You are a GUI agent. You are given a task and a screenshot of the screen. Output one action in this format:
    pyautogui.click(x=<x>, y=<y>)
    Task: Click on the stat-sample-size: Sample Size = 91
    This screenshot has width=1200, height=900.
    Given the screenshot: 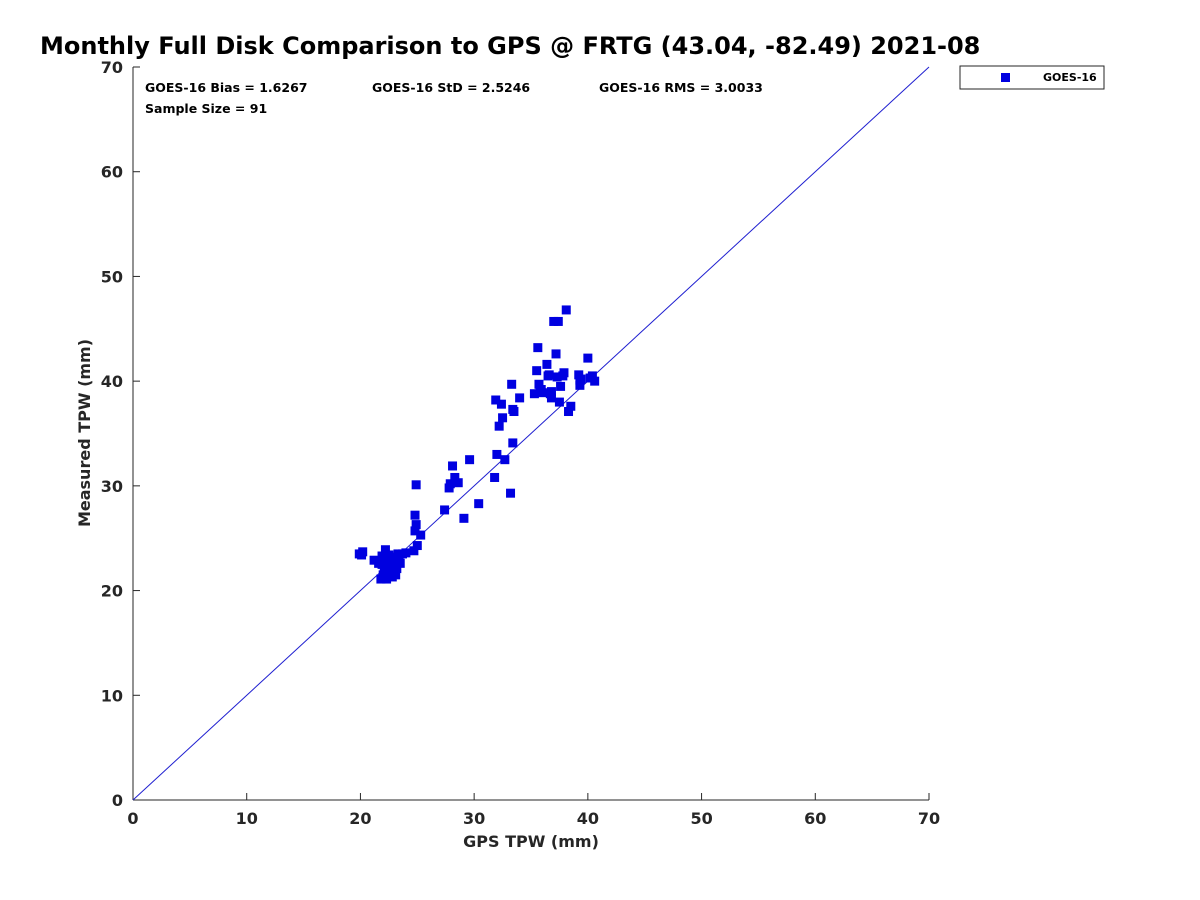 What is the action you would take?
    pyautogui.click(x=206, y=108)
    